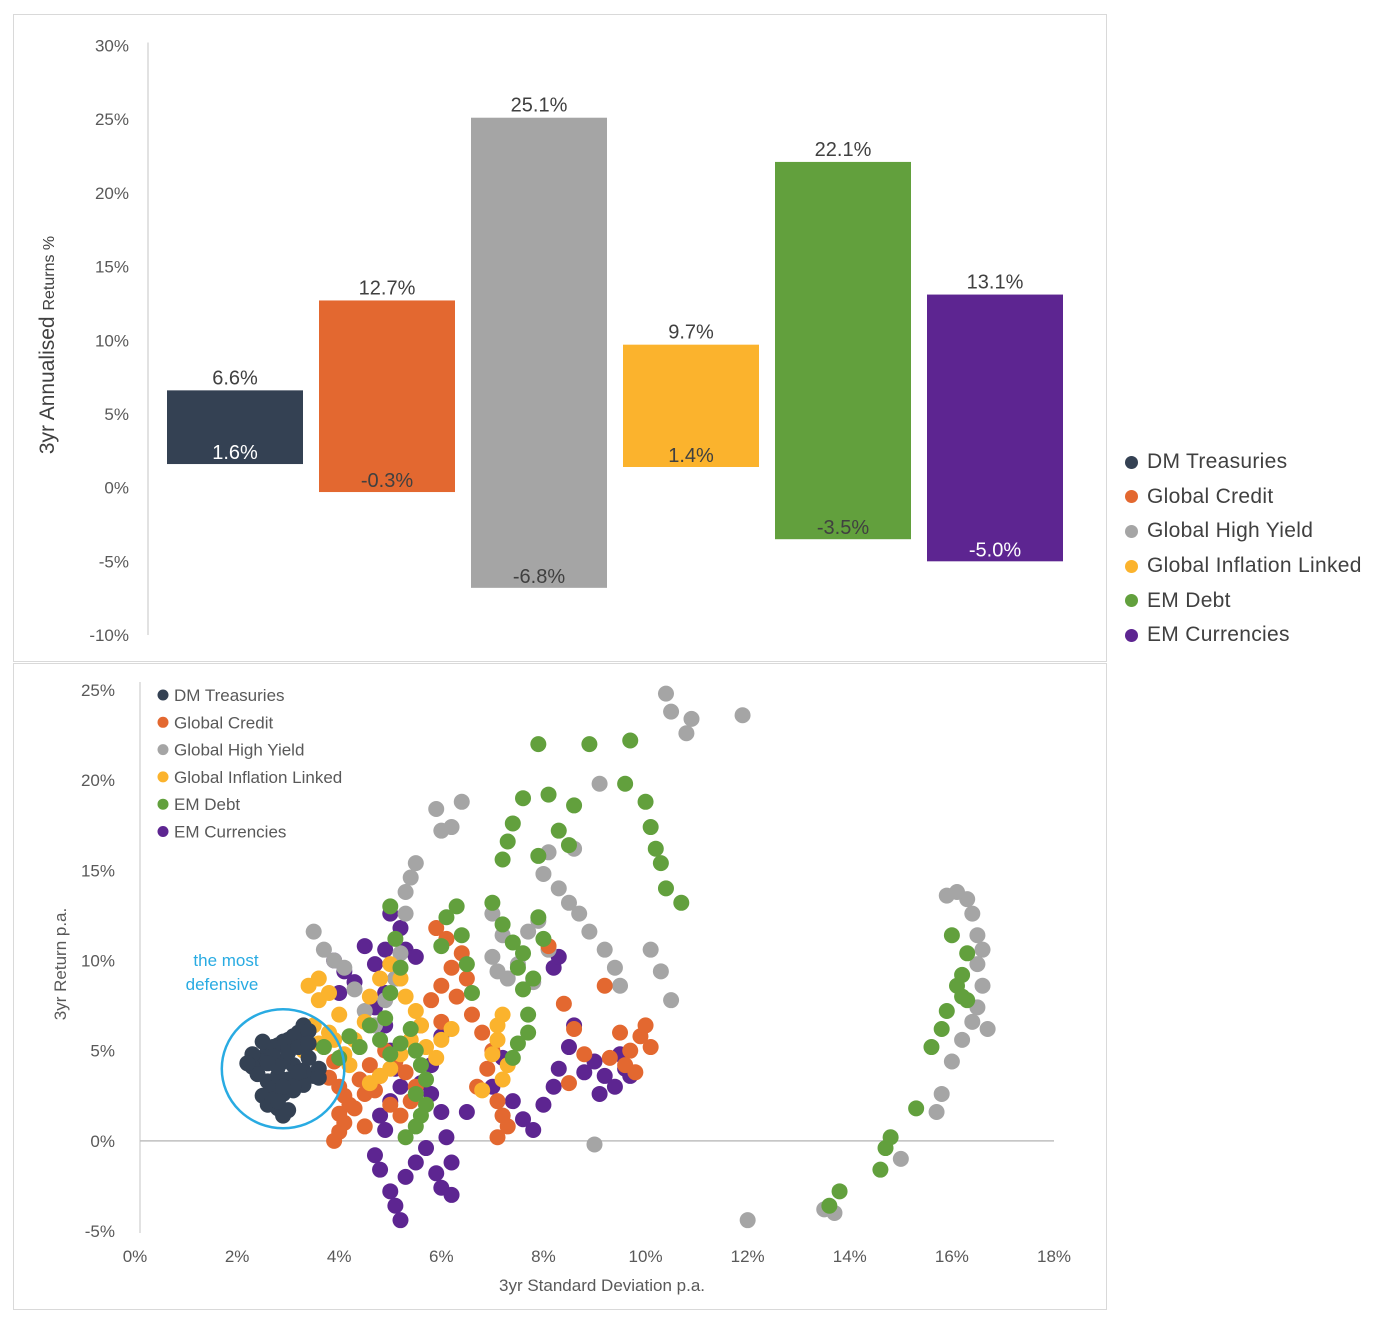 This screenshot has height=1320, width=1394. I want to click on bar-low-label: -5.0%, so click(995, 550).